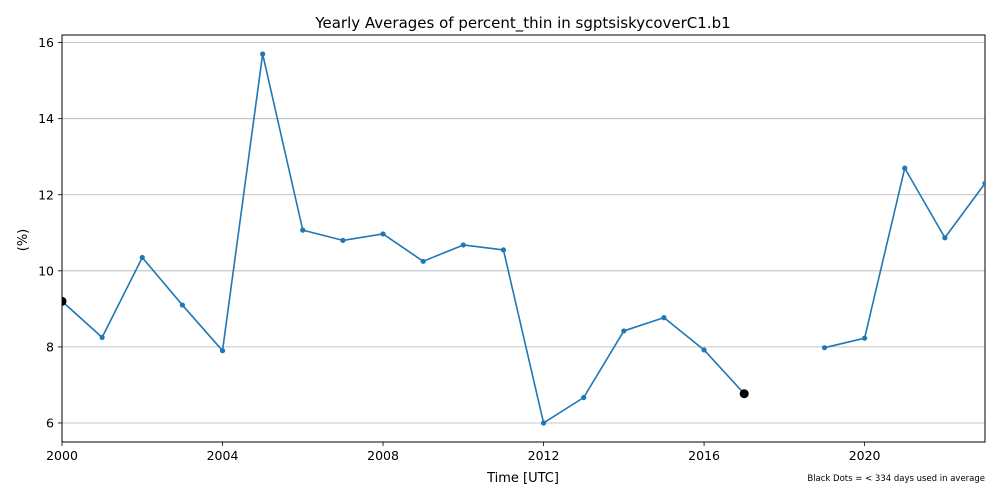  Describe the element at coordinates (23, 240) in the screenshot. I see `y-axis-title: (%)` at that location.